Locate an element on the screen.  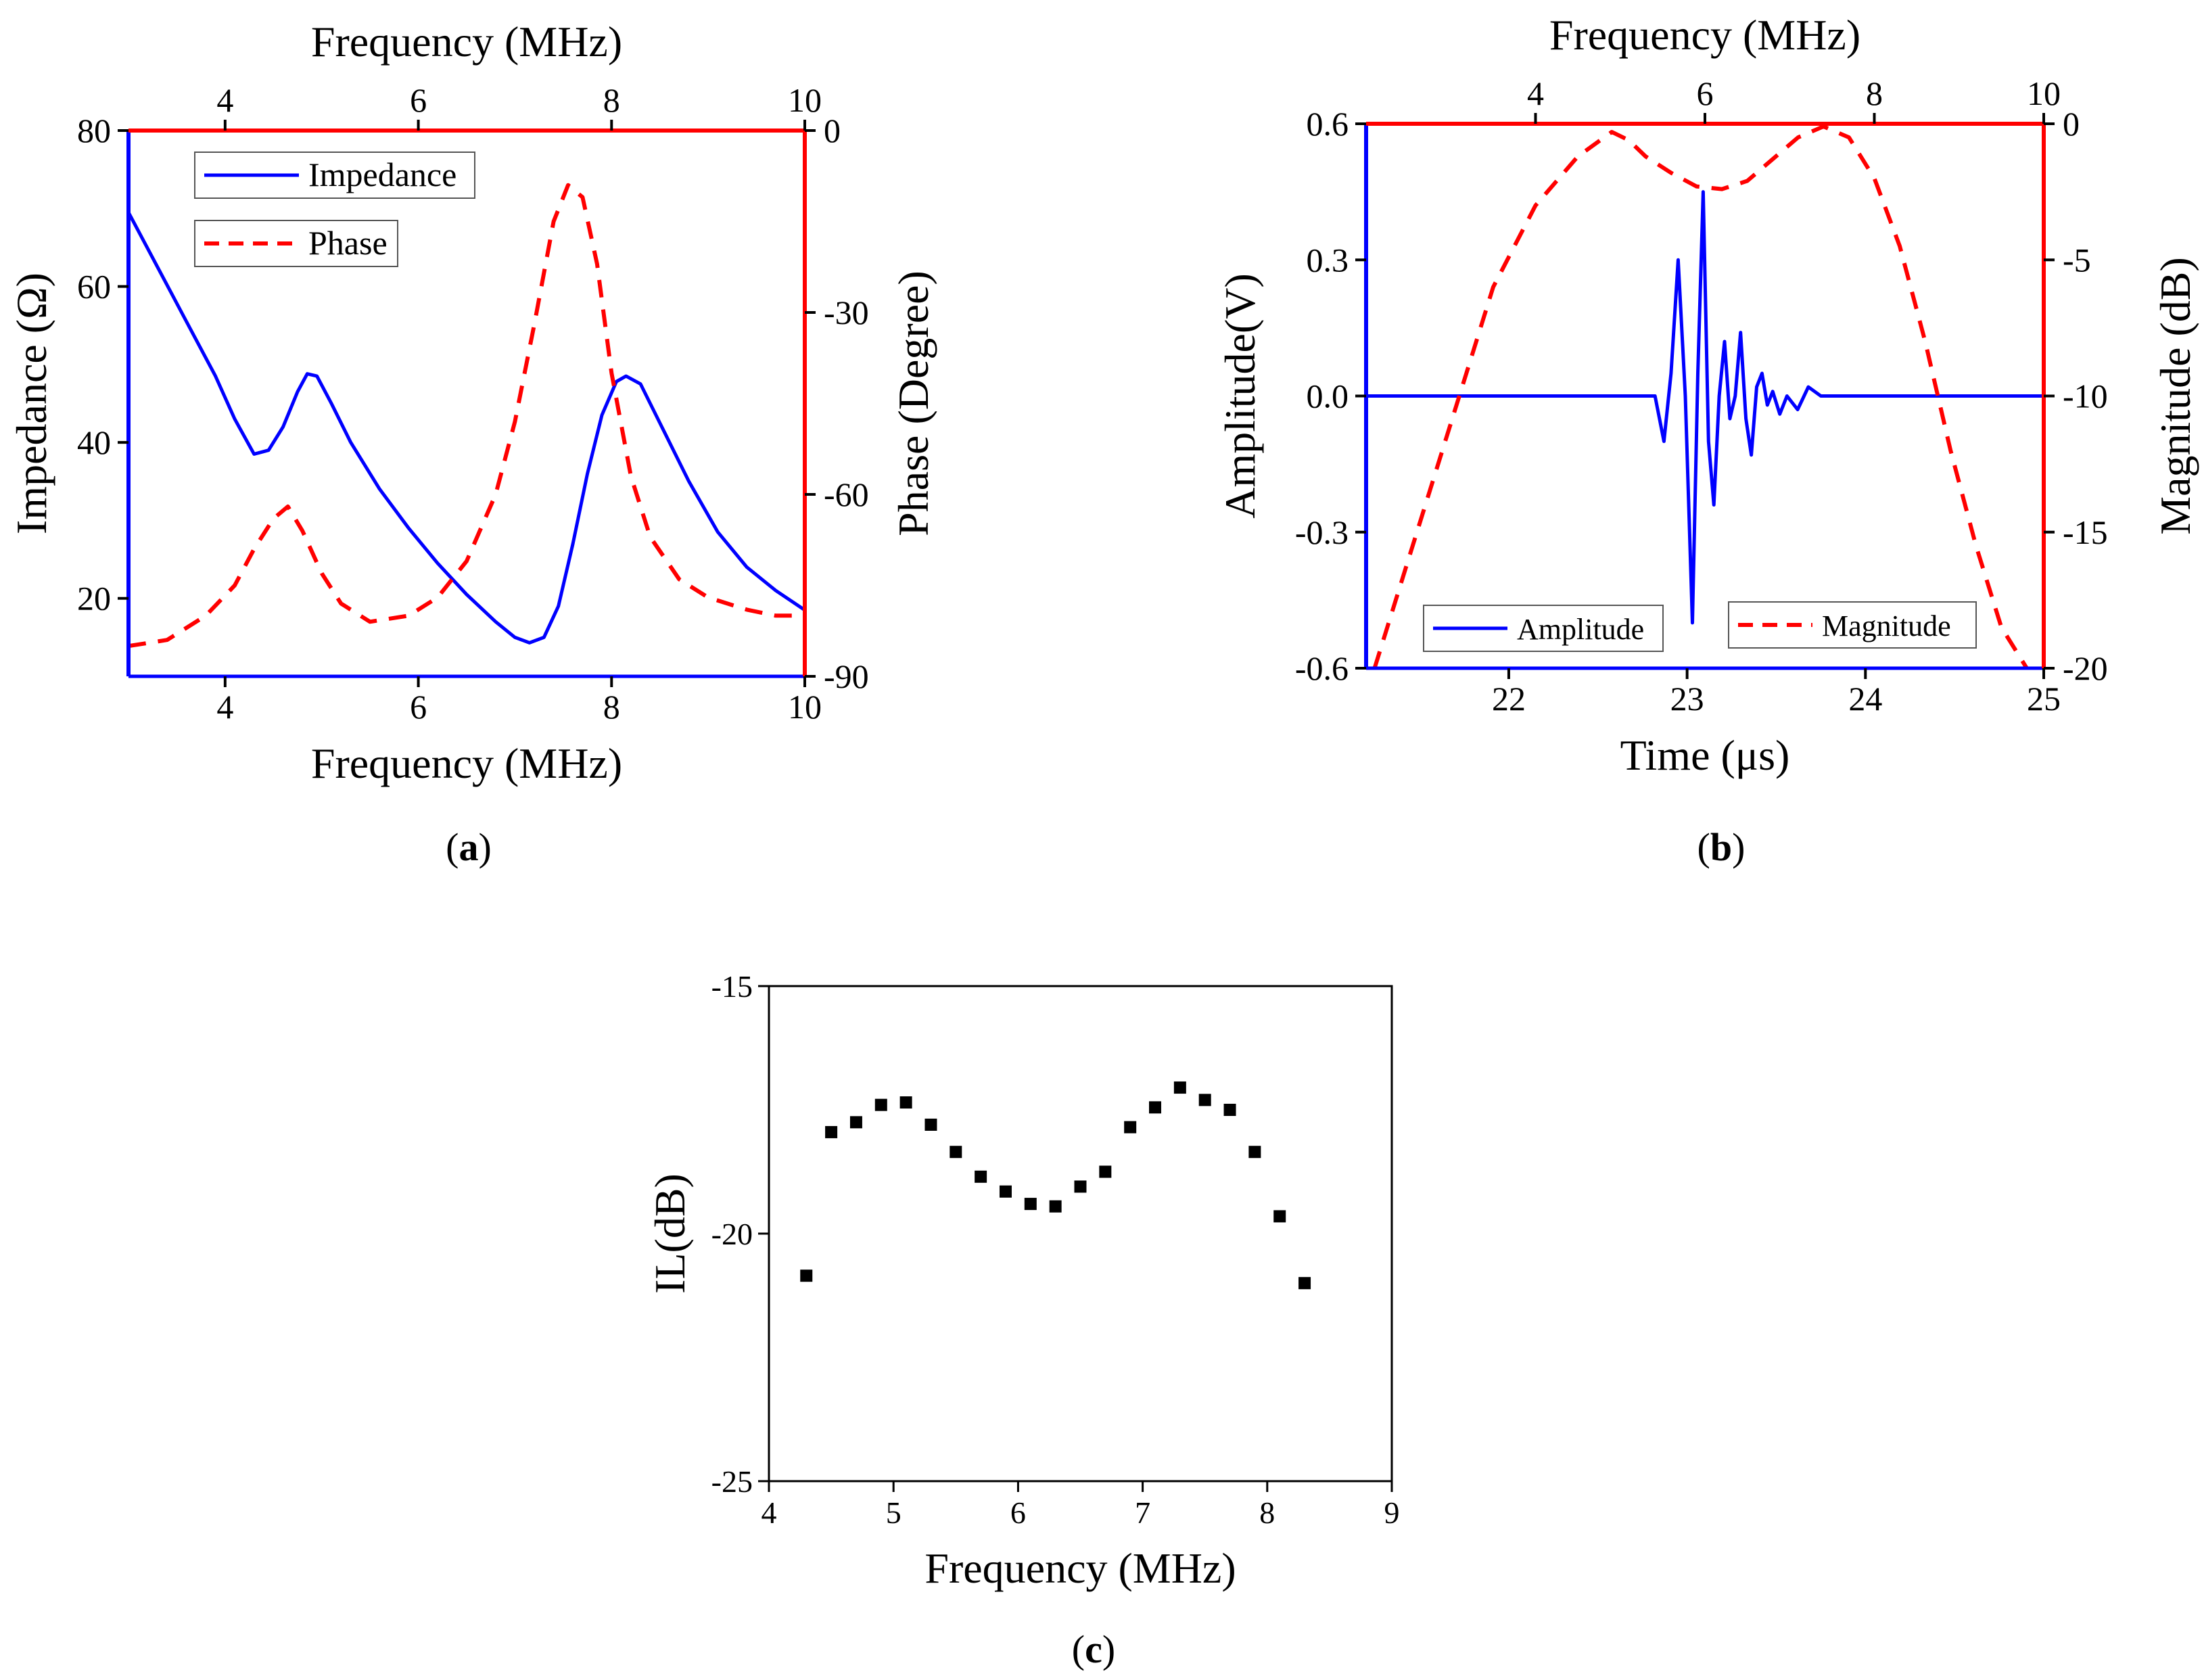
plot-frame is located at coordinates (1080, 1234).